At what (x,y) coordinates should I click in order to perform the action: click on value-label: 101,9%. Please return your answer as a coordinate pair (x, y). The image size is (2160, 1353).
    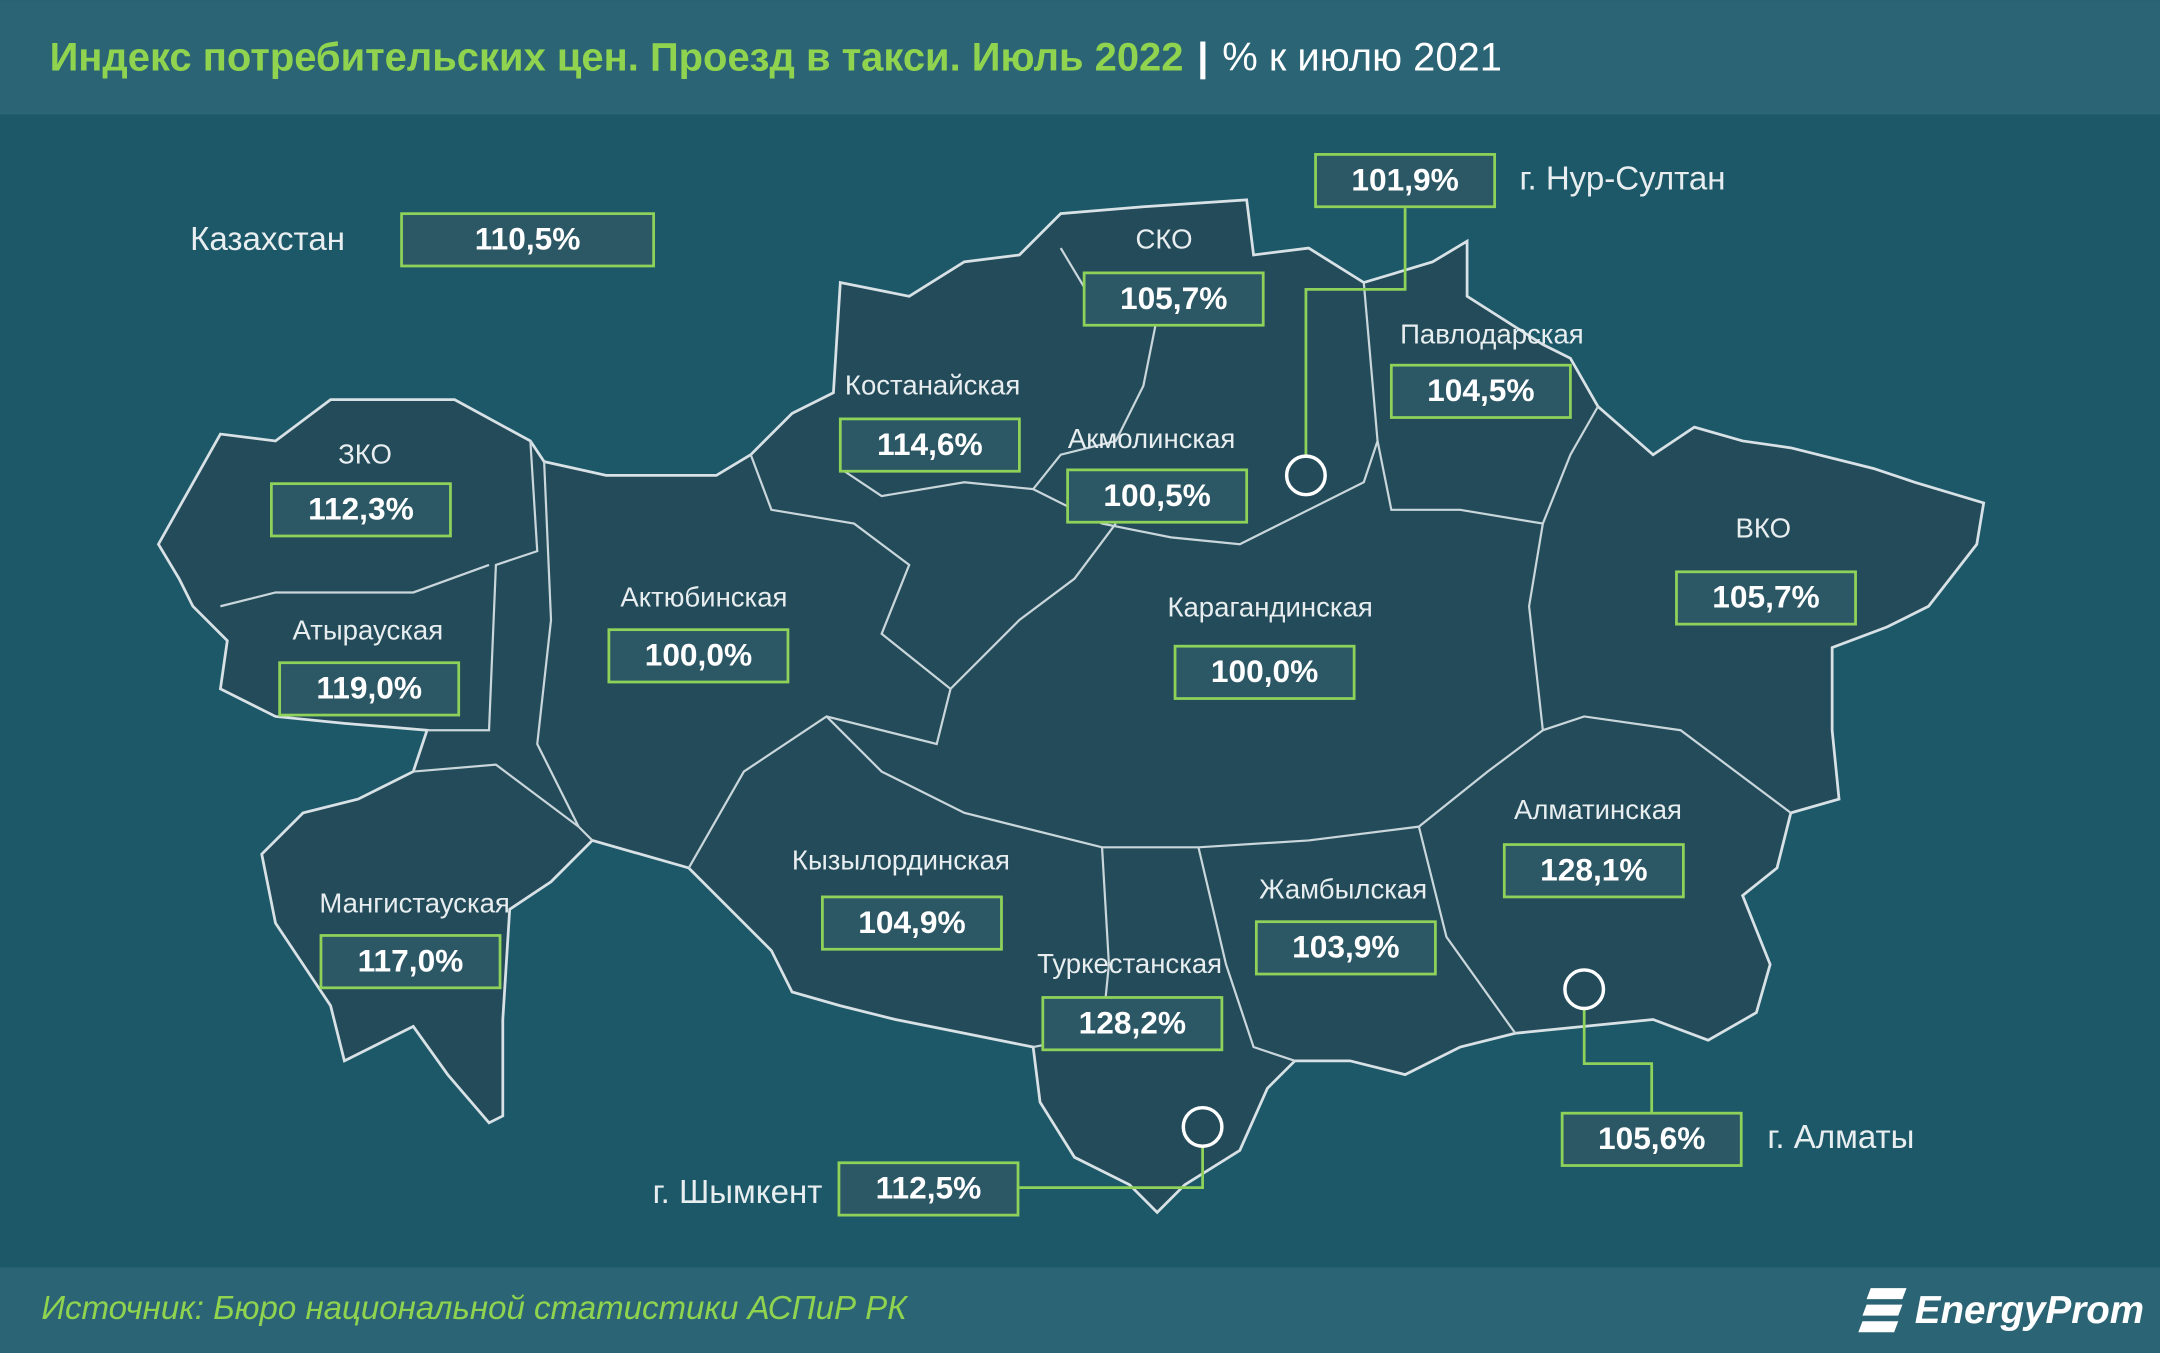
    Looking at the image, I should click on (1404, 179).